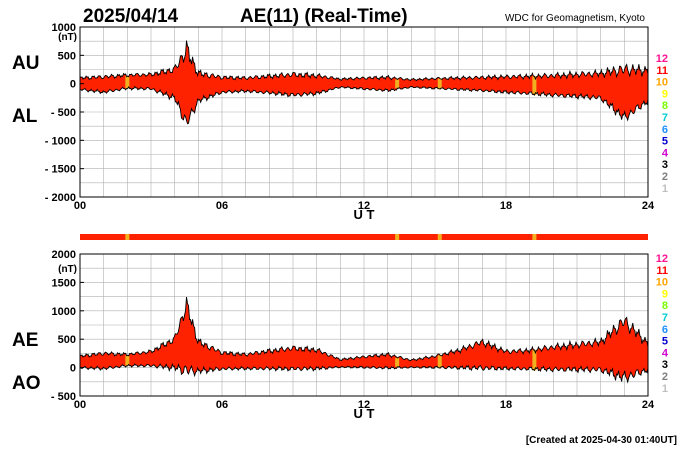  Describe the element at coordinates (324, 16) in the screenshot. I see `chart-title: AE(11) (Real-Time)` at that location.